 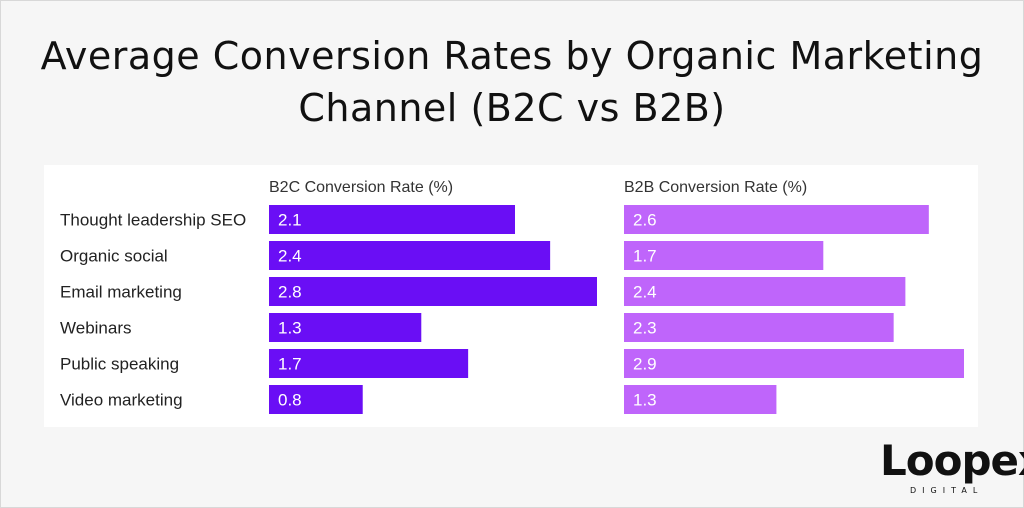 I want to click on b2b-data-label: 1.3, so click(x=645, y=400).